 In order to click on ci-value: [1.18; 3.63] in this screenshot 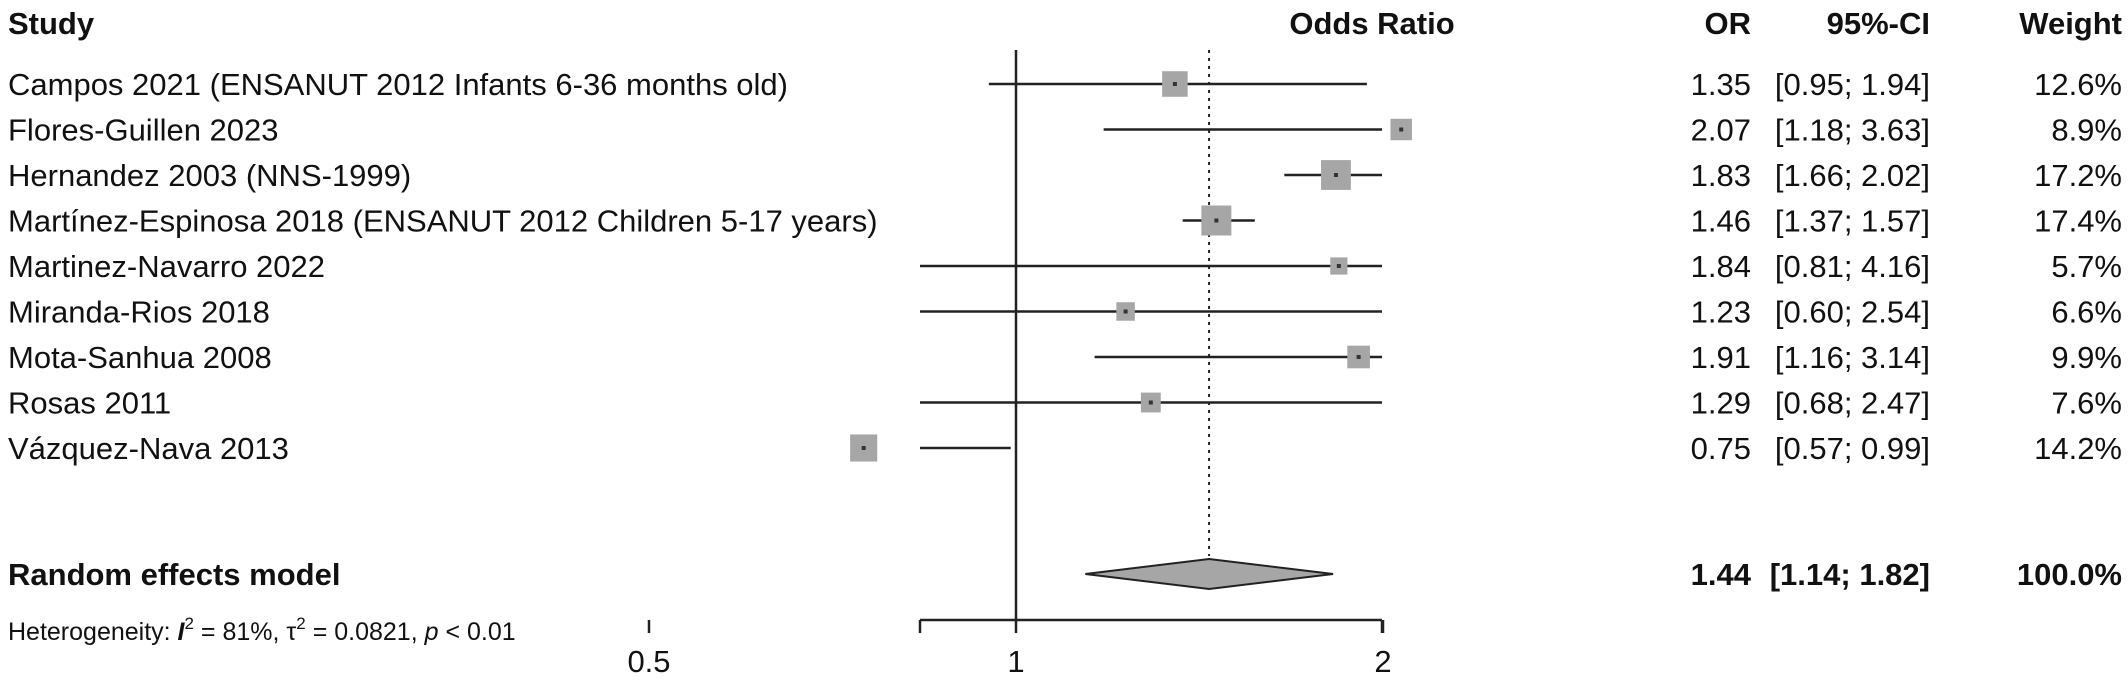, I will do `click(1852, 130)`.